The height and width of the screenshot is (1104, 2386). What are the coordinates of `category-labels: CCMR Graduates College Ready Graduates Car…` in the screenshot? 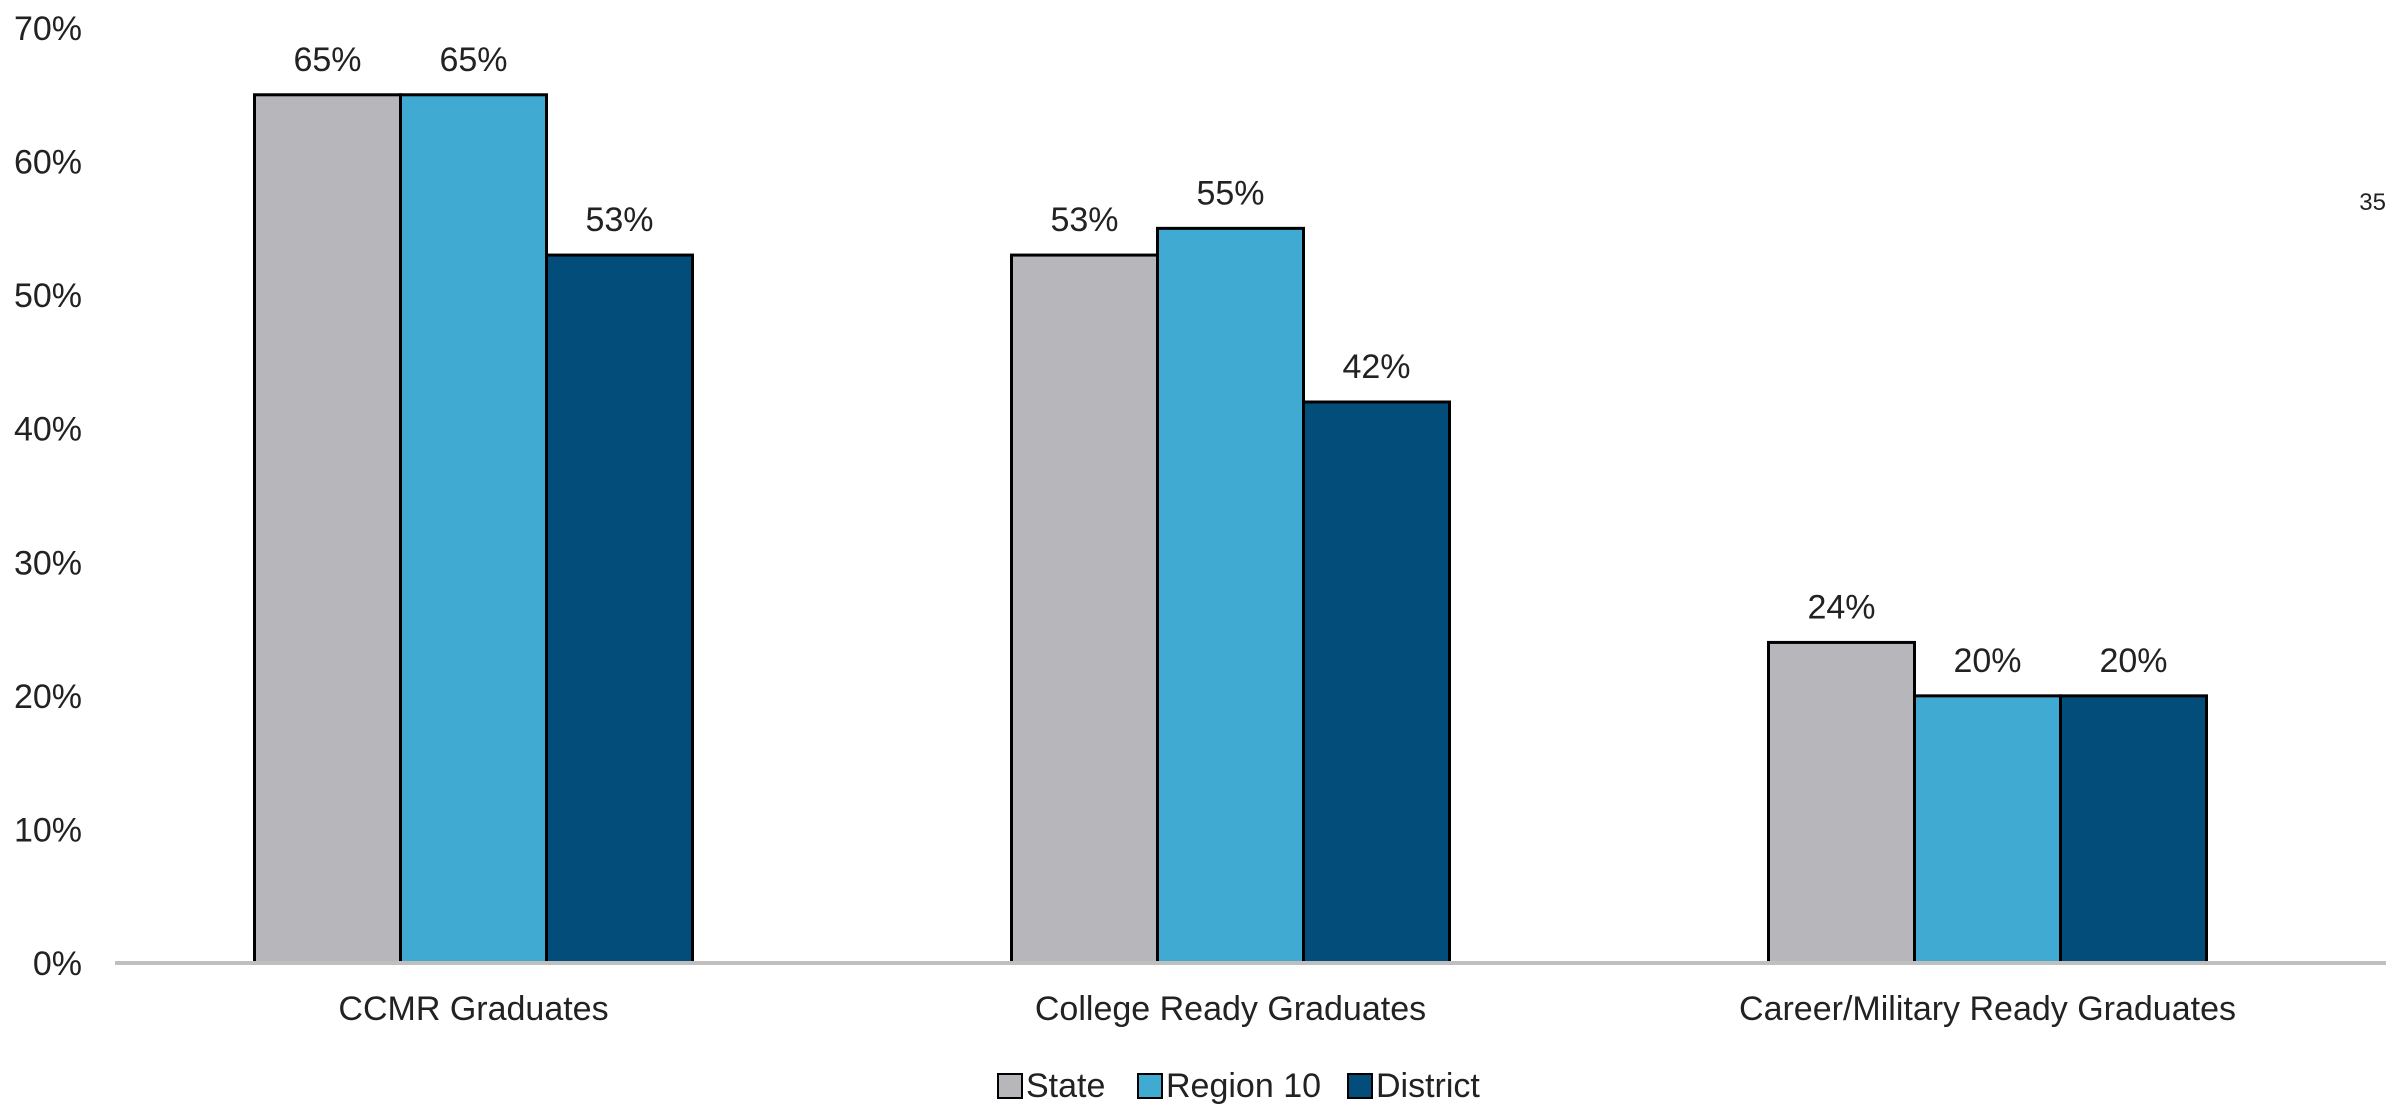 It's located at (1287, 1009).